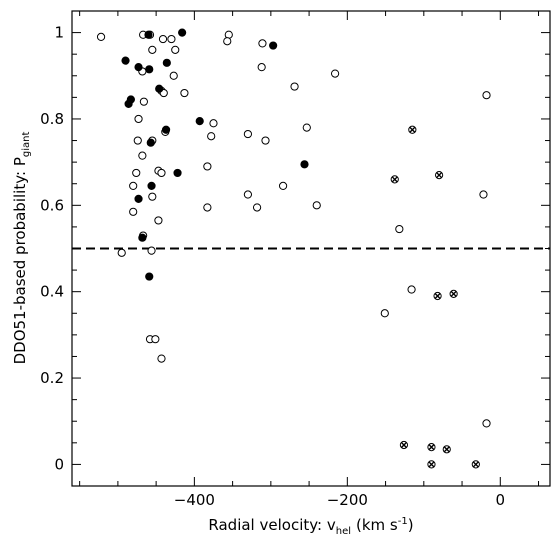  I want to click on x-tick-label: −200, so click(347, 500).